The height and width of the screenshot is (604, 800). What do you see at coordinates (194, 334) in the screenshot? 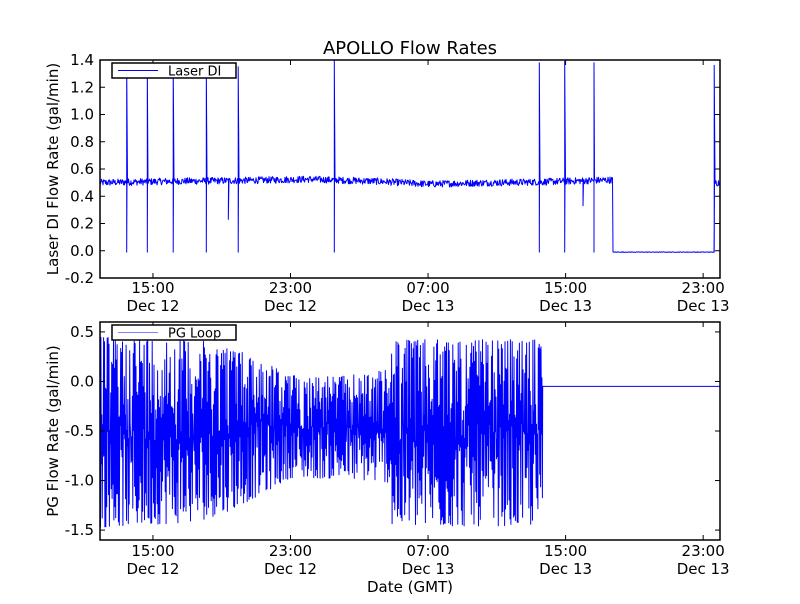
I see `legend-label: PG Loop` at bounding box center [194, 334].